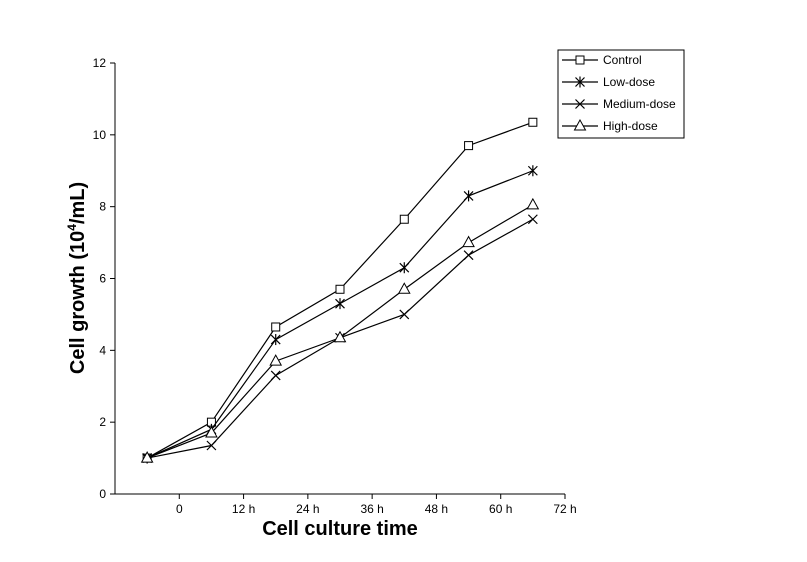  I want to click on legend-marker-control, so click(580, 60).